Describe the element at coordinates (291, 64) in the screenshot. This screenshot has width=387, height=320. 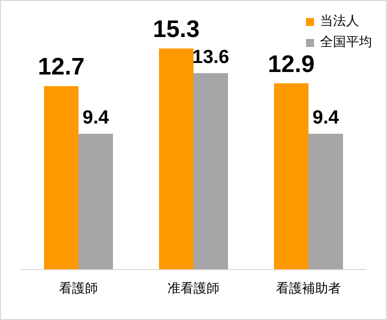
I see `data-label: 12.9` at that location.